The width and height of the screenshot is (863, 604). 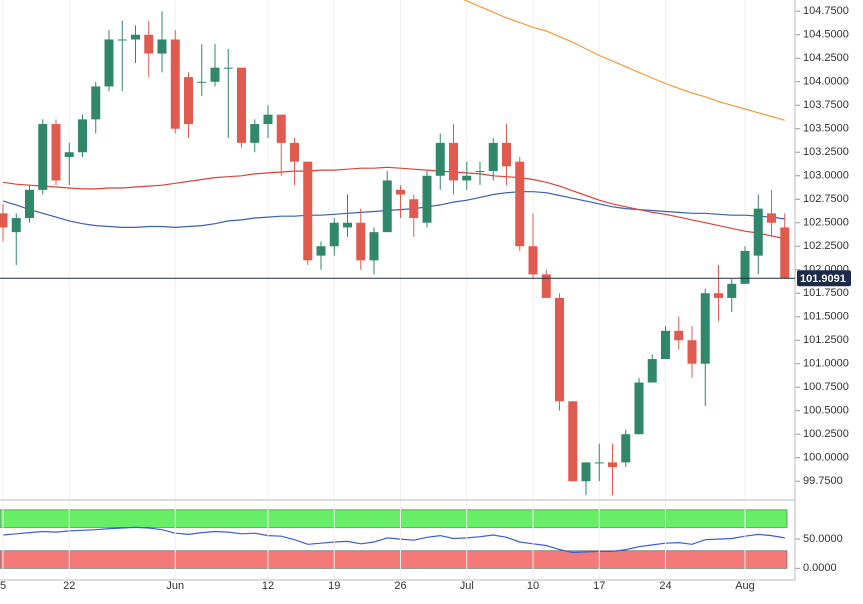 What do you see at coordinates (826, 152) in the screenshot?
I see `y-tick-label: 103.2500` at bounding box center [826, 152].